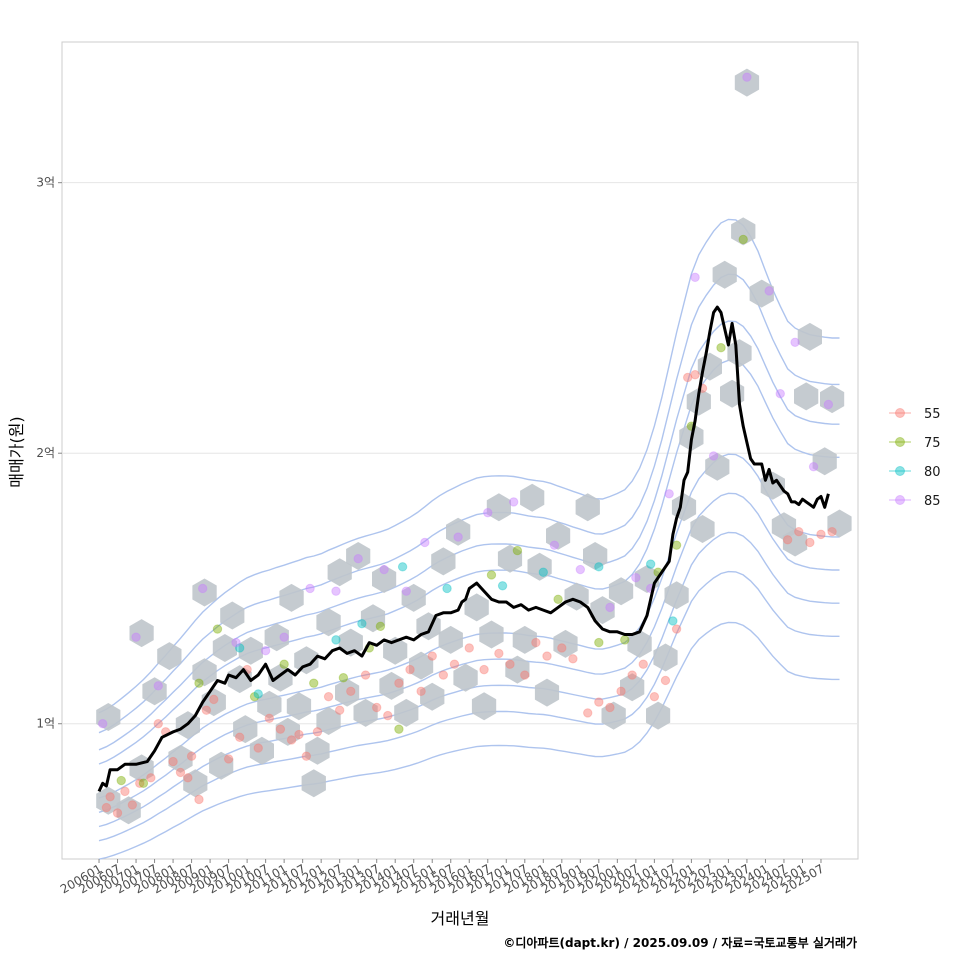 This screenshot has width=960, height=960. I want to click on legend-label: 85, so click(932, 501).